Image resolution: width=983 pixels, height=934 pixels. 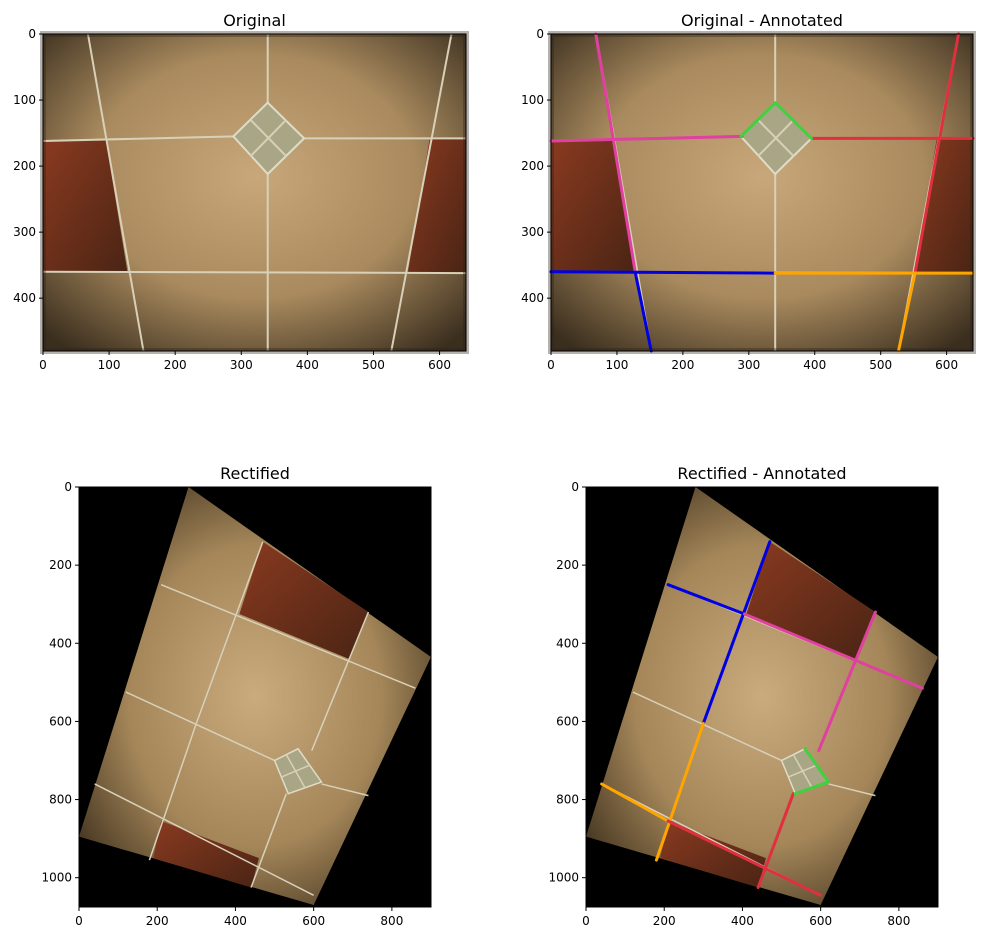 I want to click on panel-title: Original, so click(x=254, y=20).